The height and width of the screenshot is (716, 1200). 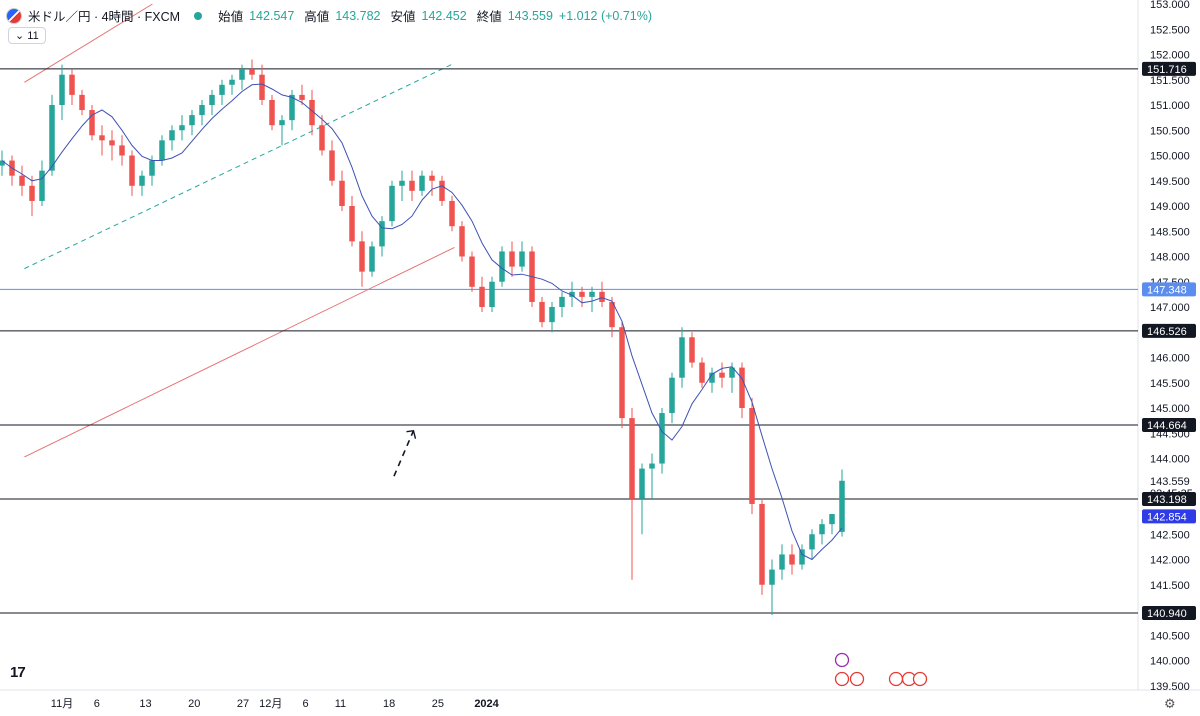 What do you see at coordinates (18, 672) in the screenshot?
I see `tradingview-logo-icon: 17` at bounding box center [18, 672].